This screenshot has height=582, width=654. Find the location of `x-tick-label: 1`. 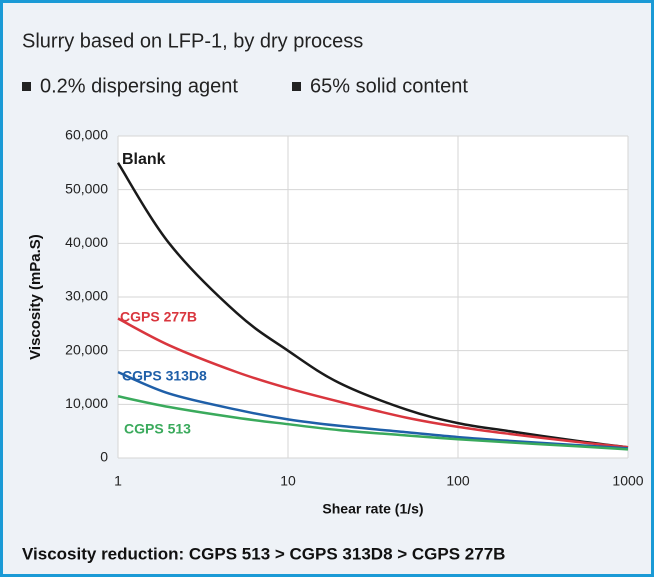

x-tick-label: 1 is located at coordinates (118, 481).